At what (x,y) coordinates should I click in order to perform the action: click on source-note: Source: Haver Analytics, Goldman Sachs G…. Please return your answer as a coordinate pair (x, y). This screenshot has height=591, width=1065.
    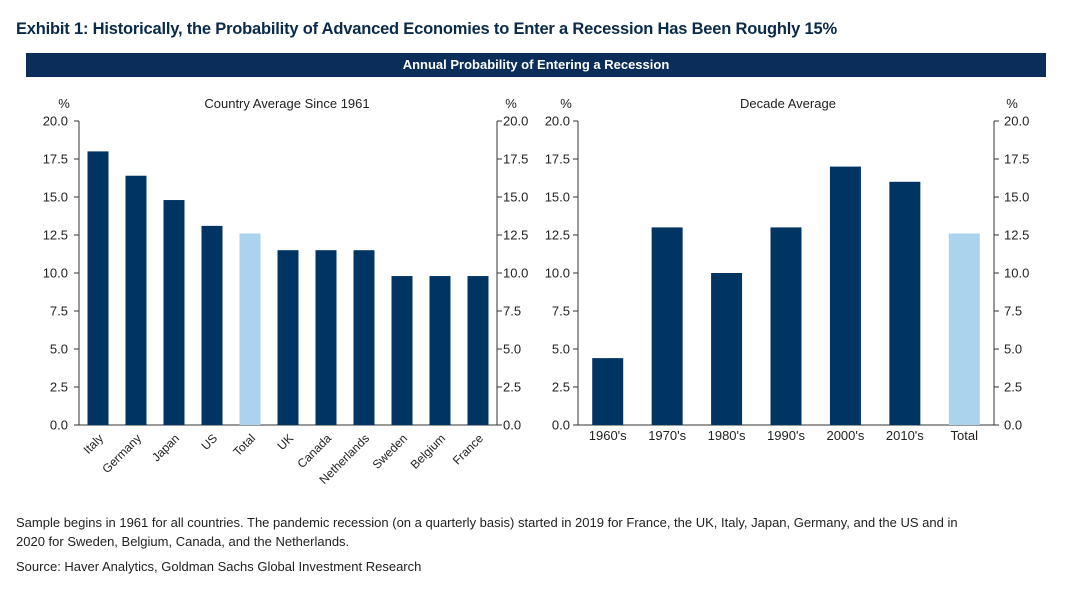
    Looking at the image, I should click on (219, 566).